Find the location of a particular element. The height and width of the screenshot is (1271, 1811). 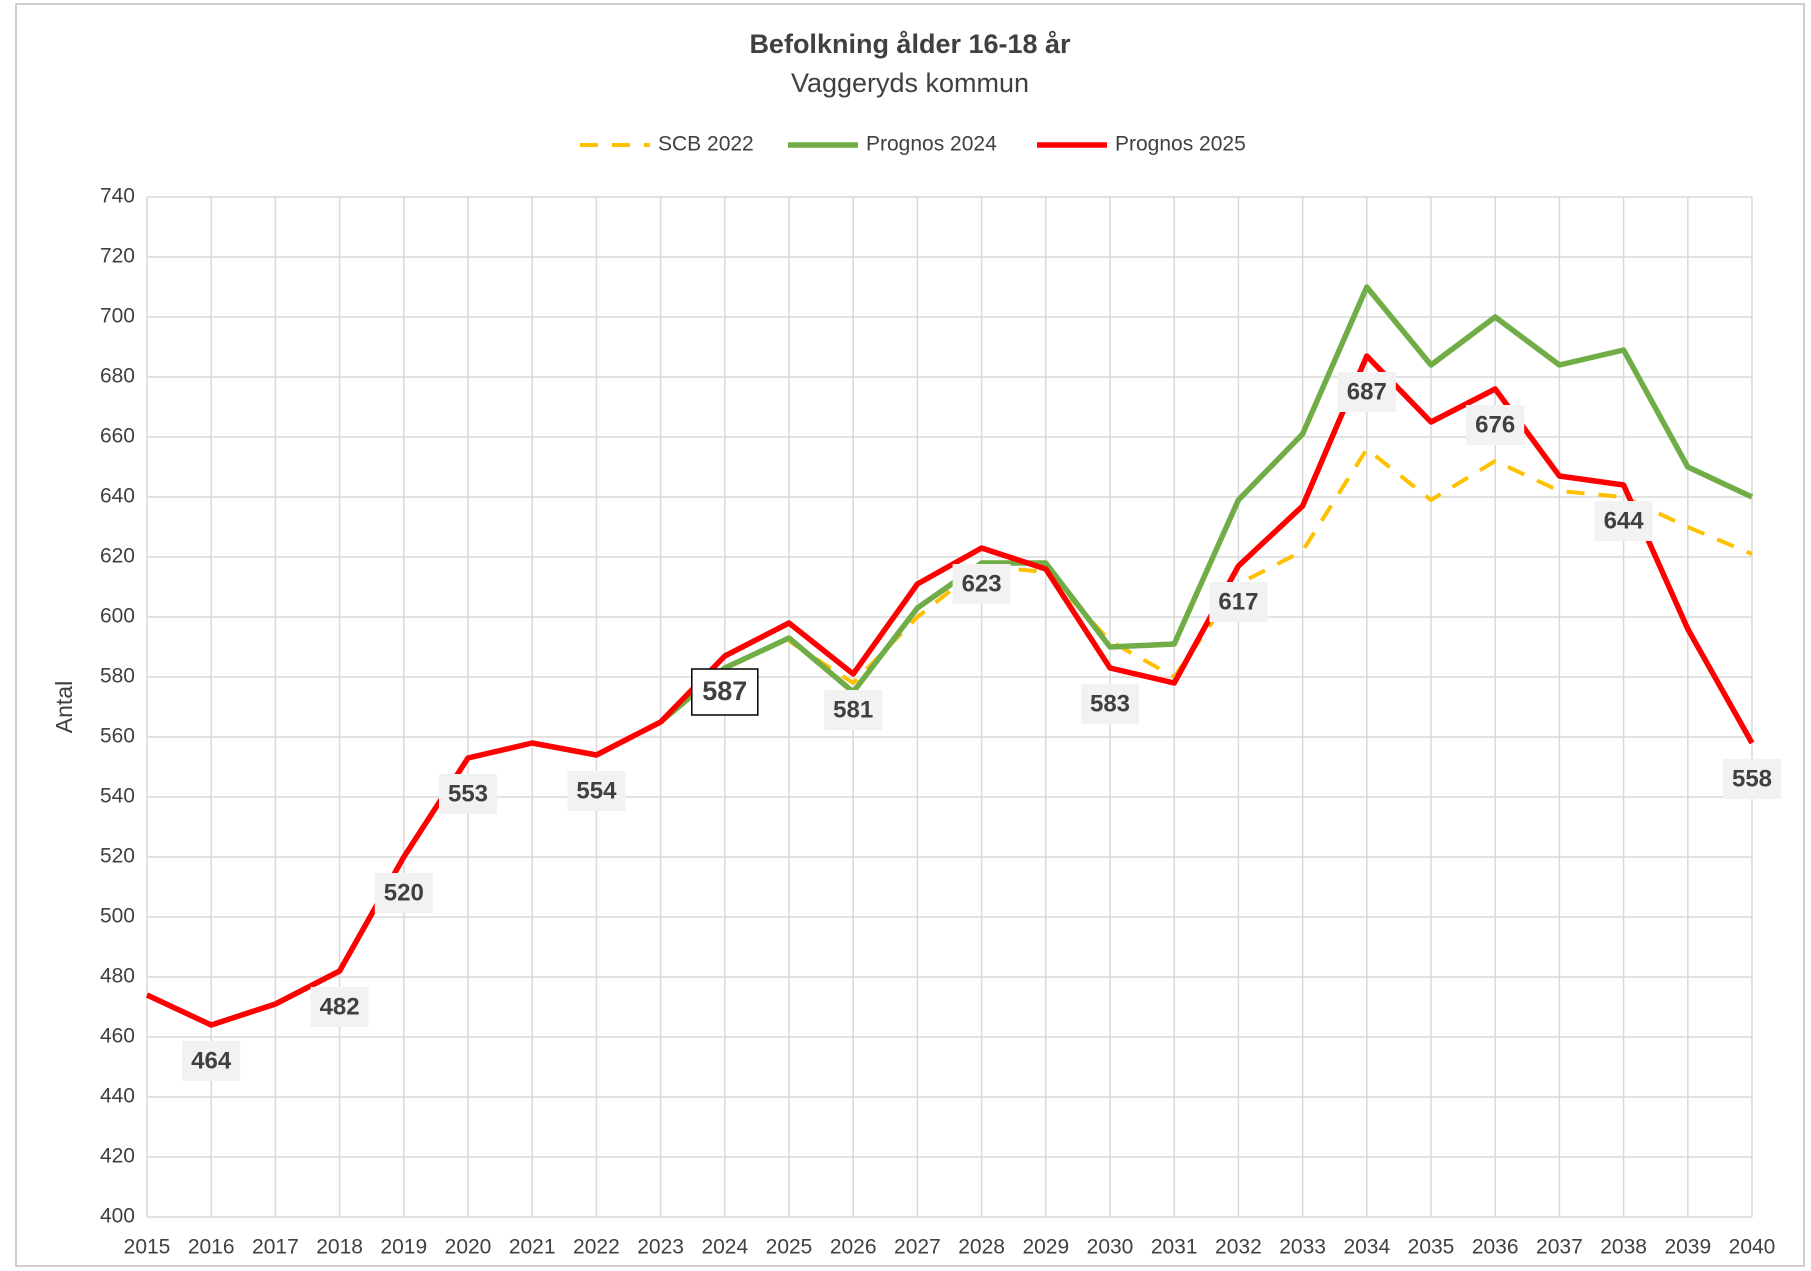

x-tick-label: 2036 is located at coordinates (1495, 1247).